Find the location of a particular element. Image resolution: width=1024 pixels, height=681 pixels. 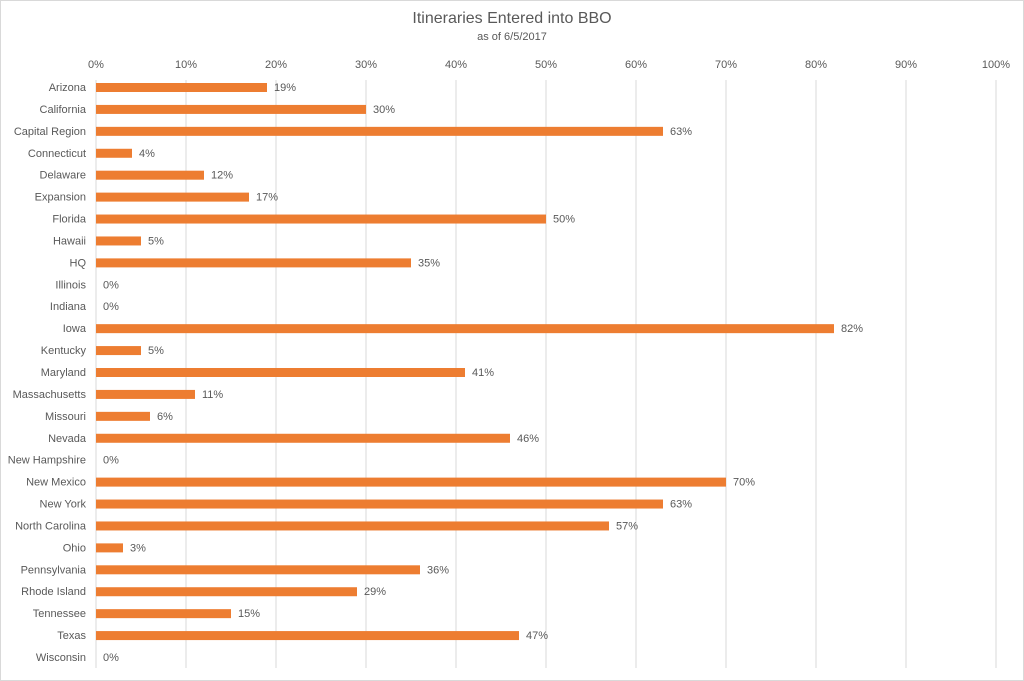

data-label: 11% is located at coordinates (212, 395).